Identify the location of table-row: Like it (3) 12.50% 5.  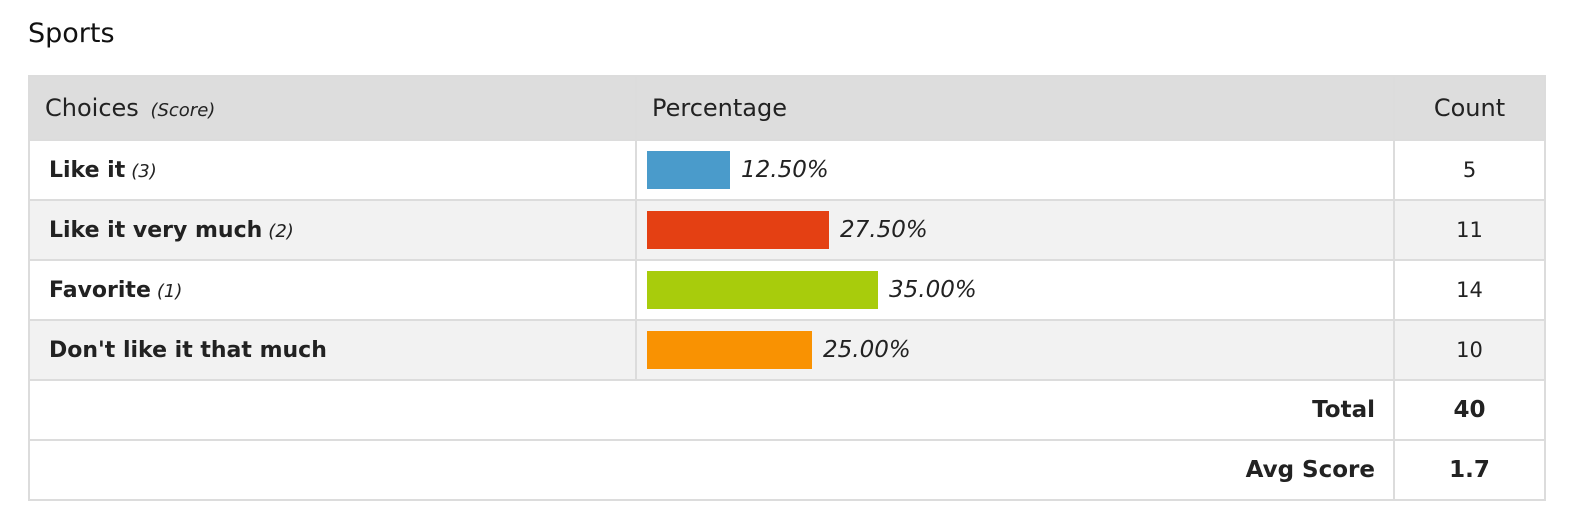
(787, 170).